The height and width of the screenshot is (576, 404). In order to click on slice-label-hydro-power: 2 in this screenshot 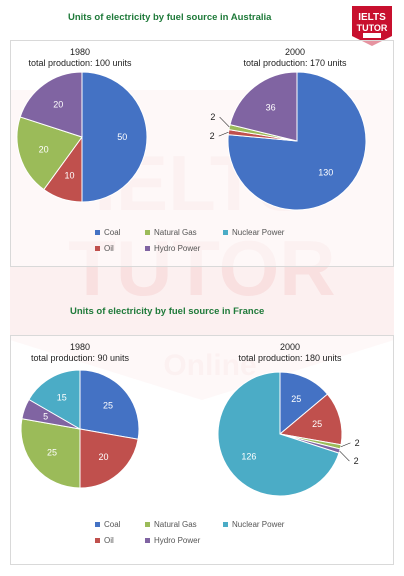, I will do `click(356, 461)`.